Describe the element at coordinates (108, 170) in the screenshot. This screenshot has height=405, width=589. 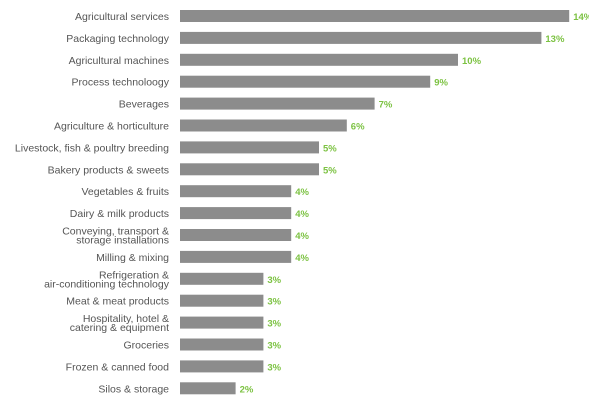
I see `category-label: Bakery products & sweets` at that location.